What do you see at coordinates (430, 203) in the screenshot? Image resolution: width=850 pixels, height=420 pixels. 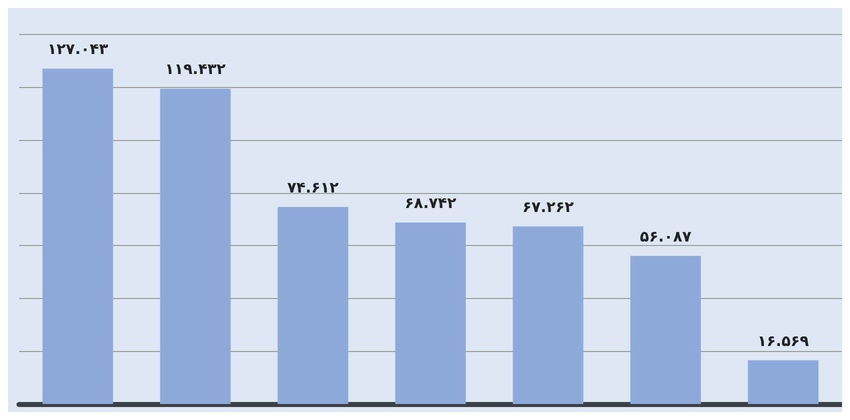 I see `data-label: ۶۸.۷۴۲` at bounding box center [430, 203].